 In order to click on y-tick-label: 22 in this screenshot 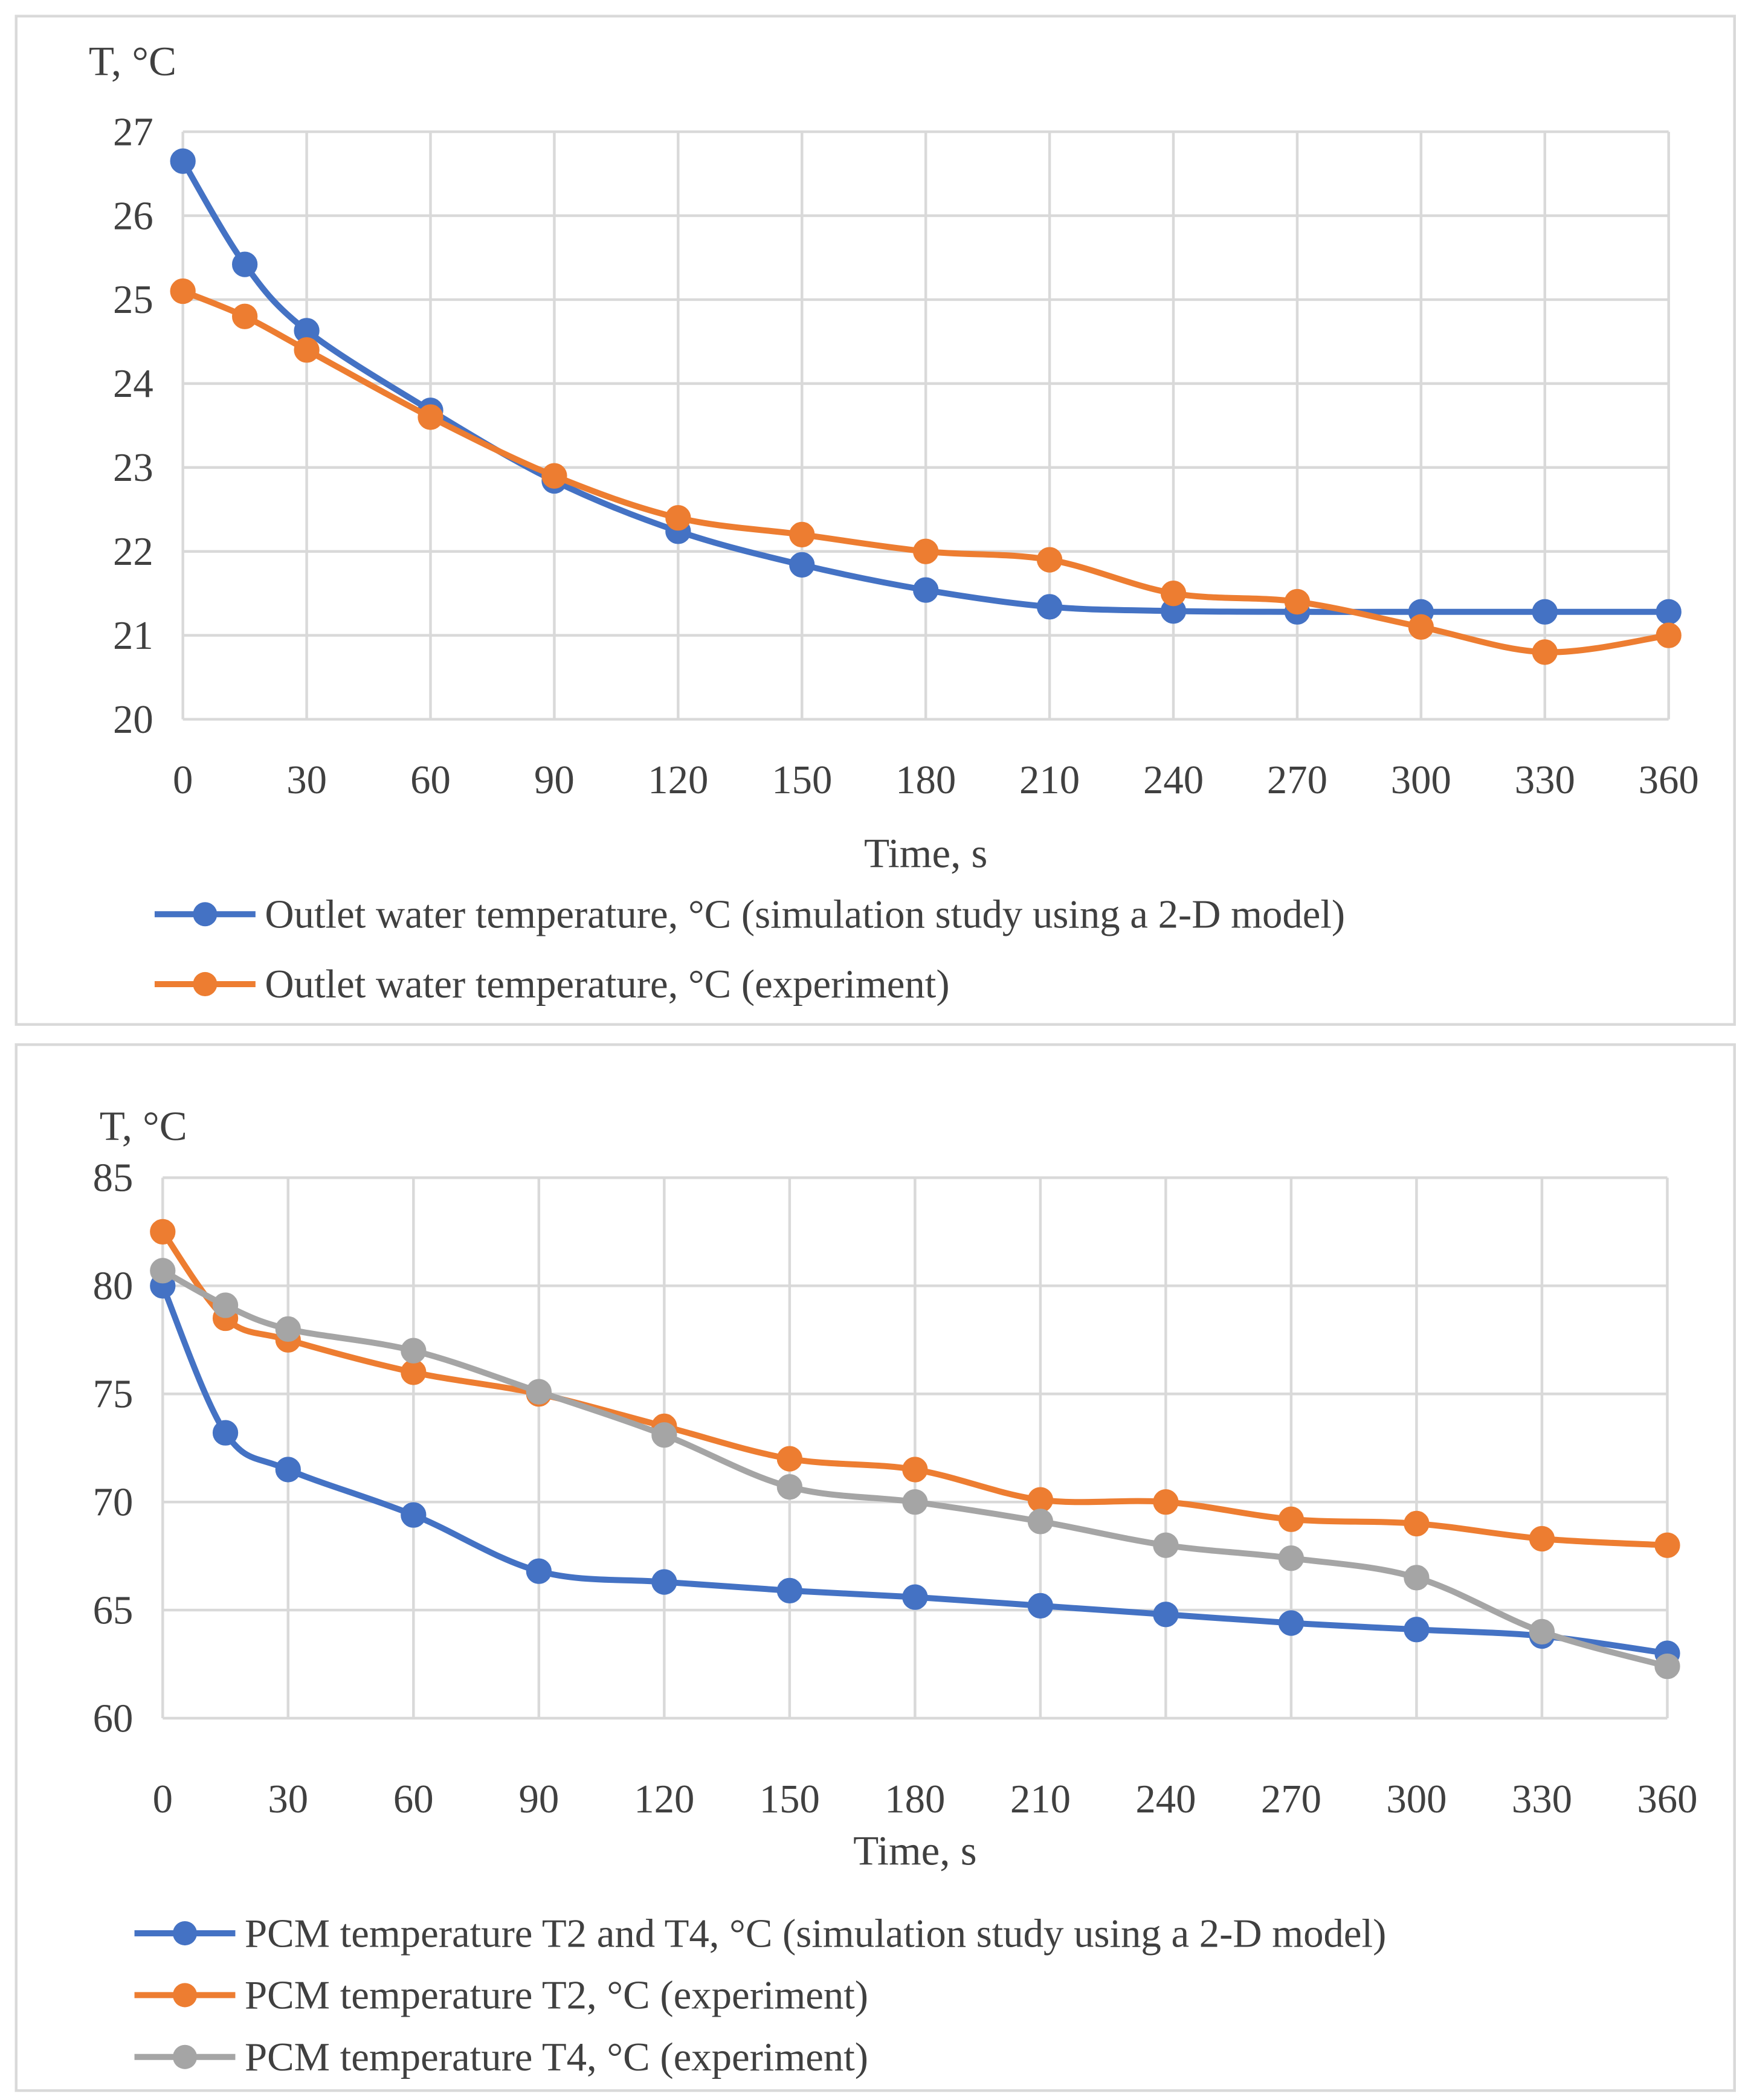, I will do `click(133, 552)`.